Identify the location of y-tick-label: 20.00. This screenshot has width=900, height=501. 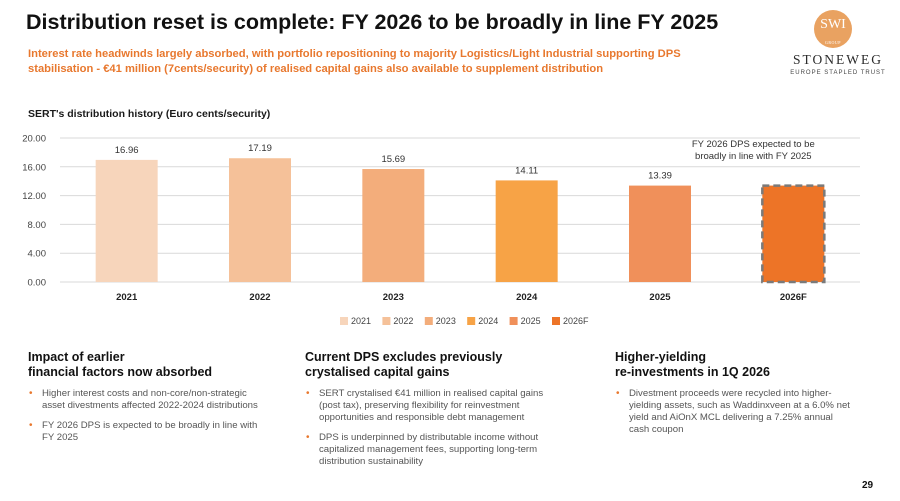
(34, 139).